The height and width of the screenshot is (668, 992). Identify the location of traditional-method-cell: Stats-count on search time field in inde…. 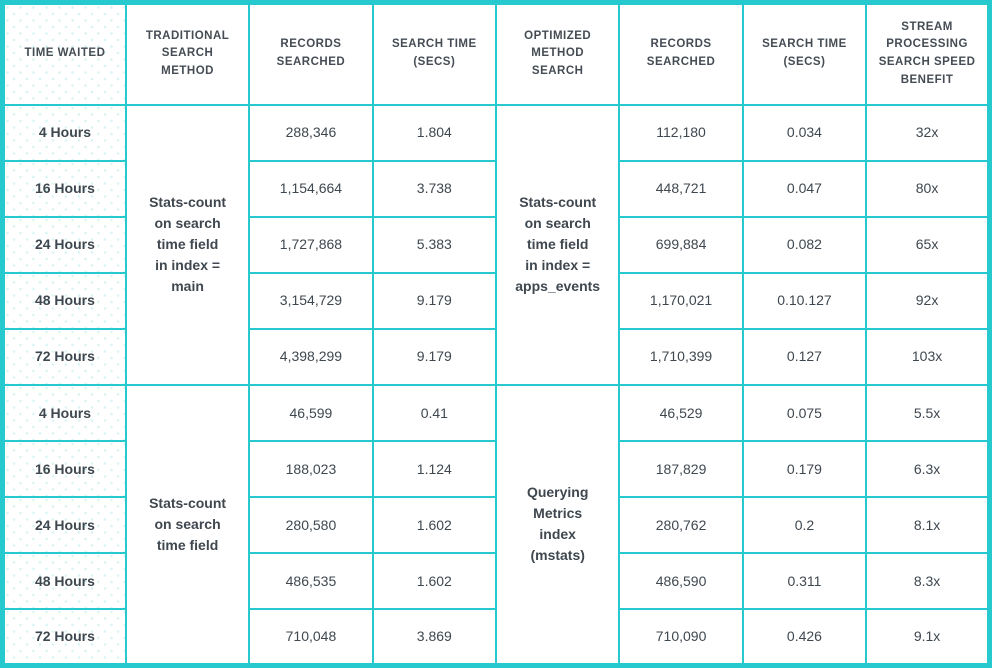
(187, 244).